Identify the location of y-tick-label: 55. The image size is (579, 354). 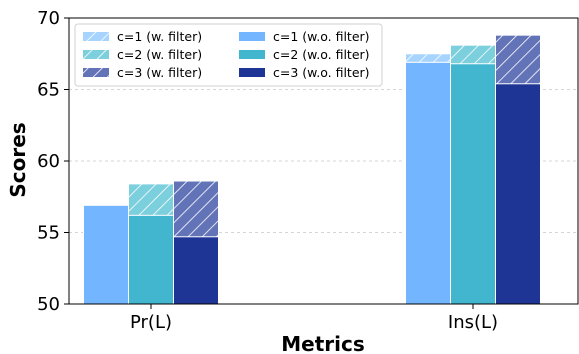
(48, 233).